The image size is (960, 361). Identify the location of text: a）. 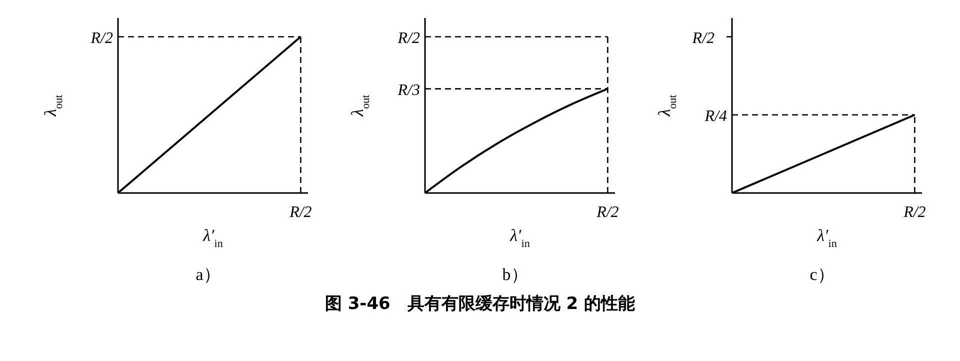
(208, 275).